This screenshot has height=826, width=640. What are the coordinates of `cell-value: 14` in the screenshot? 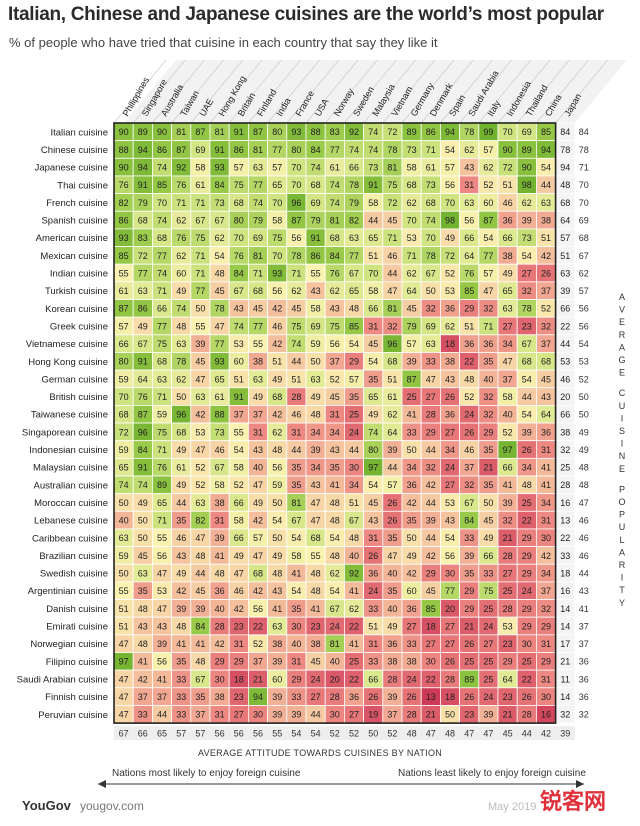 It's located at (565, 626).